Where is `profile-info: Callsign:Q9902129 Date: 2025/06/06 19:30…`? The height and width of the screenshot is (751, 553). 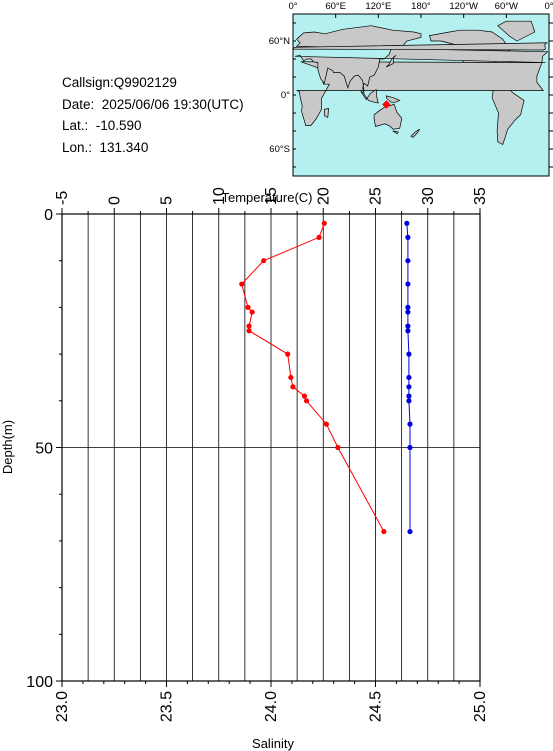 profile-info: Callsign:Q9902129 Date: 2025/06/06 19:30… is located at coordinates (153, 115).